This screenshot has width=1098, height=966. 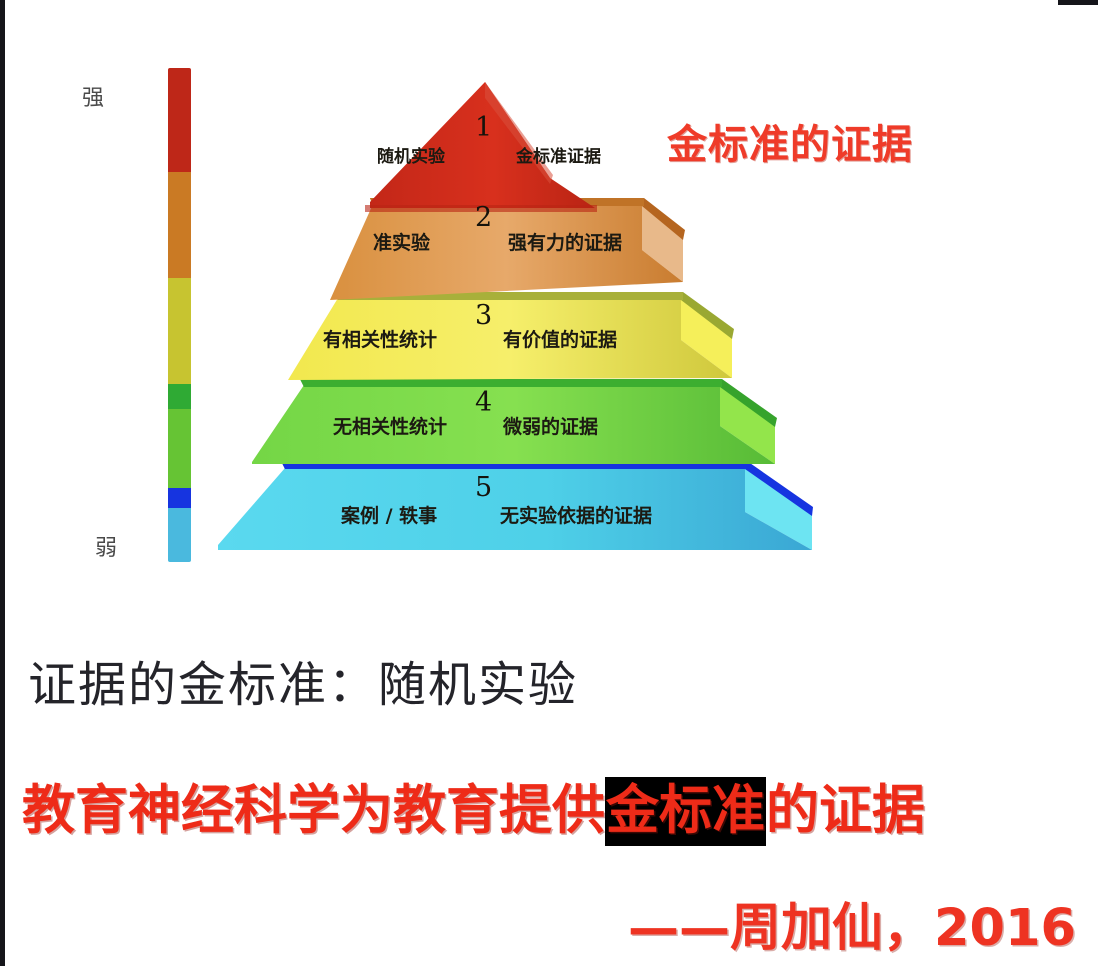 What do you see at coordinates (380, 340) in the screenshot?
I see `tier-3-left-label: 有相关性统计` at bounding box center [380, 340].